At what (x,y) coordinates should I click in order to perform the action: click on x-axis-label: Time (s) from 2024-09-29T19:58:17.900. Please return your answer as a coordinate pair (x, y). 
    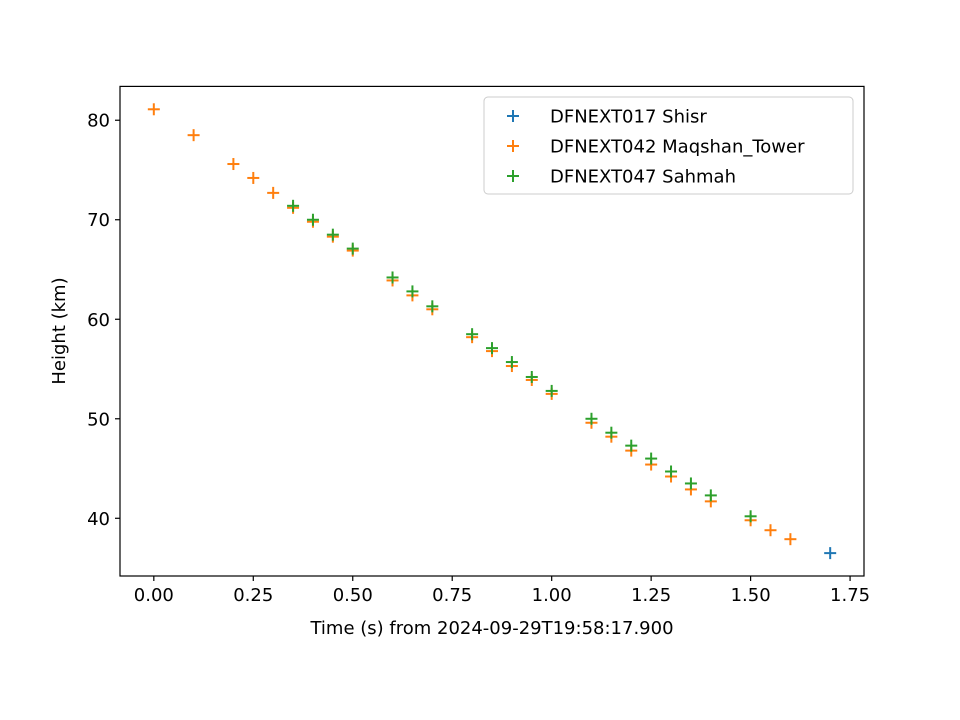
    Looking at the image, I should click on (491, 628).